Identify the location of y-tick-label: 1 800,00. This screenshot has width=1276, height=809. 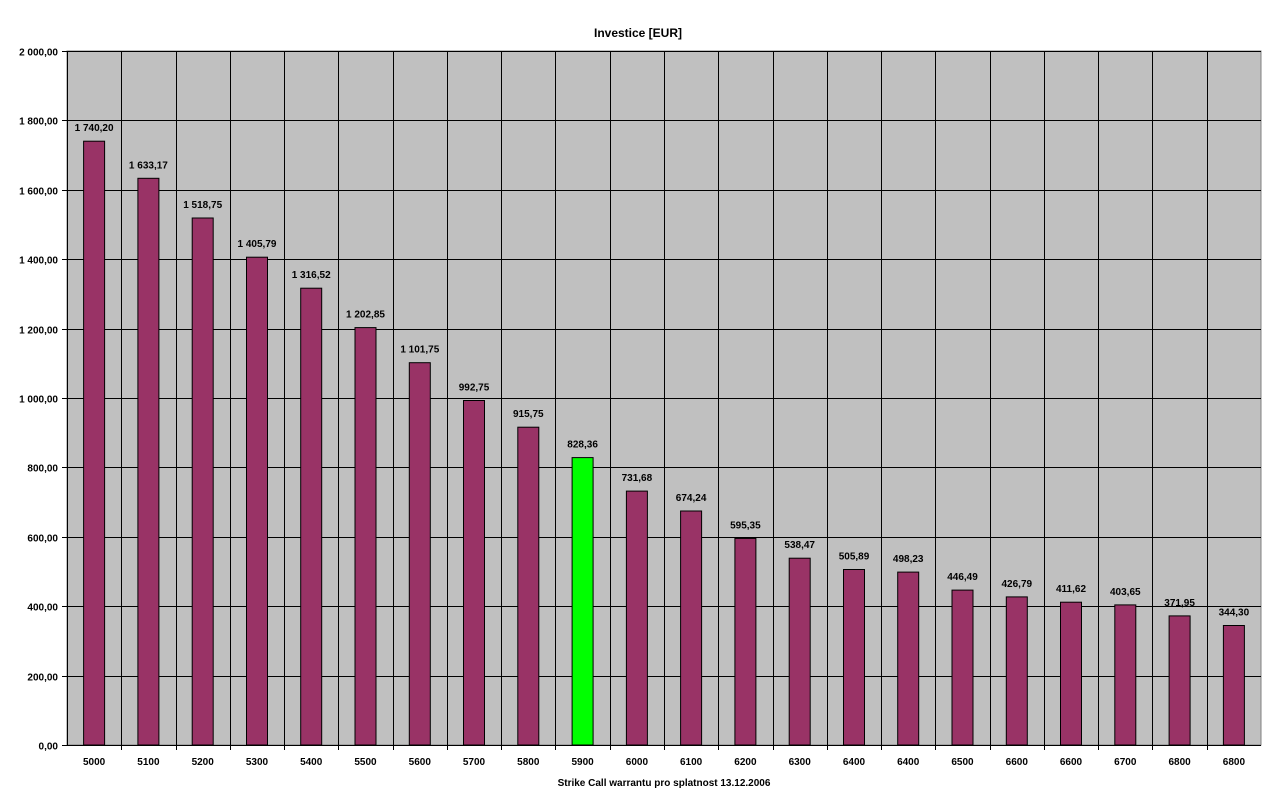
(38, 122).